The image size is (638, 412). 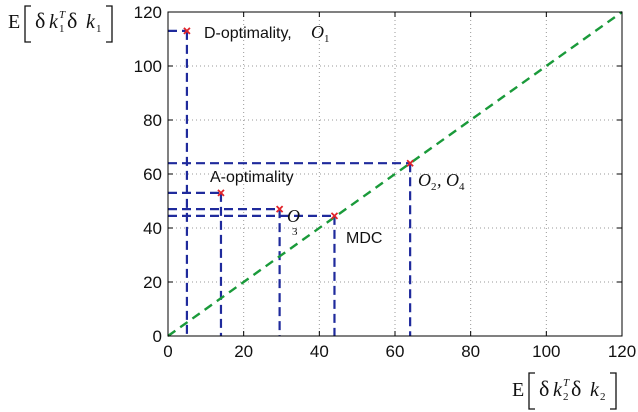 What do you see at coordinates (470, 351) in the screenshot?
I see `x-tick-label: 80` at bounding box center [470, 351].